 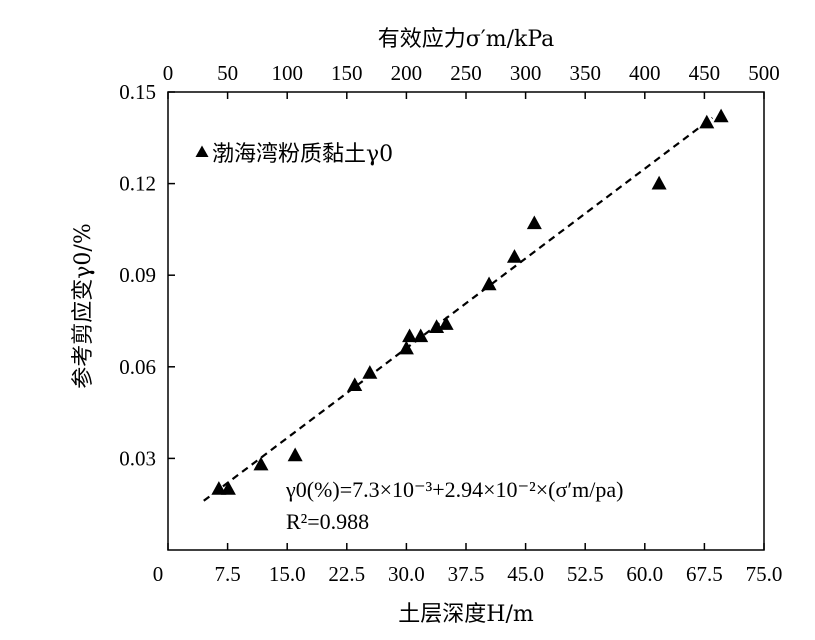 I want to click on legend-label: 渤海湾粉质黏土γ0, so click(x=302, y=154).